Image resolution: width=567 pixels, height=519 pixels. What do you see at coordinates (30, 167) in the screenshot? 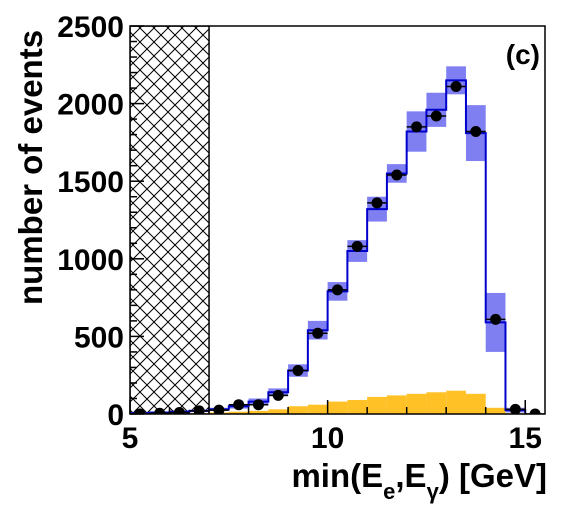
I see `y-axis-title: number of events` at bounding box center [30, 167].